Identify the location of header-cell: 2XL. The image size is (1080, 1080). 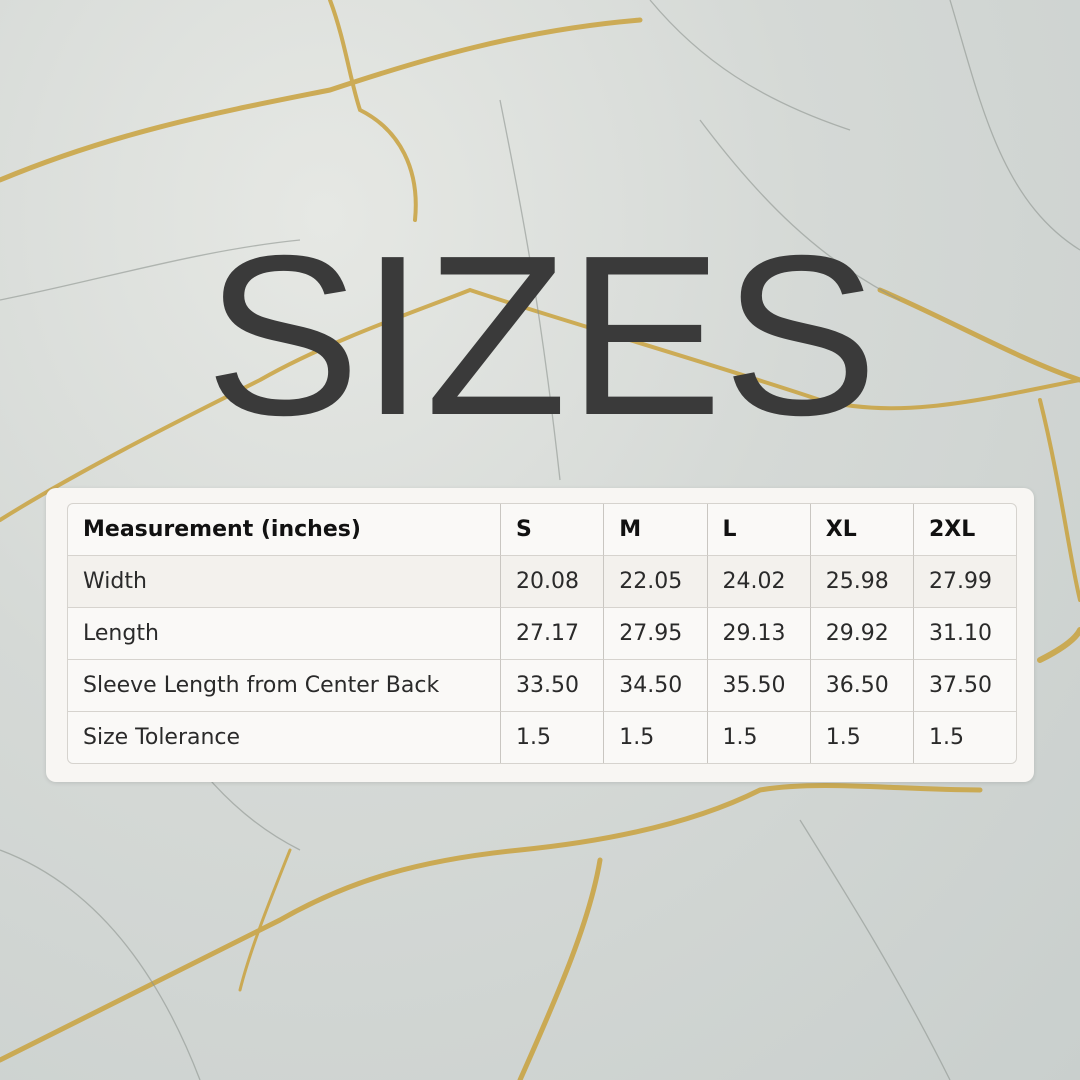
(965, 530).